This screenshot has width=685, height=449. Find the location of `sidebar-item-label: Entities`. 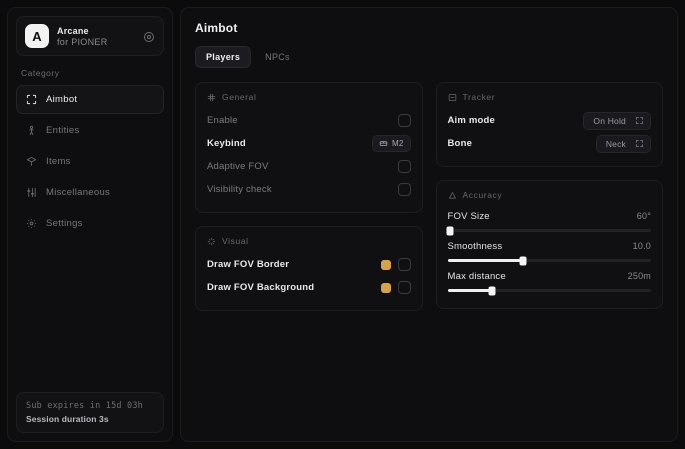

sidebar-item-label: Entities is located at coordinates (63, 130).